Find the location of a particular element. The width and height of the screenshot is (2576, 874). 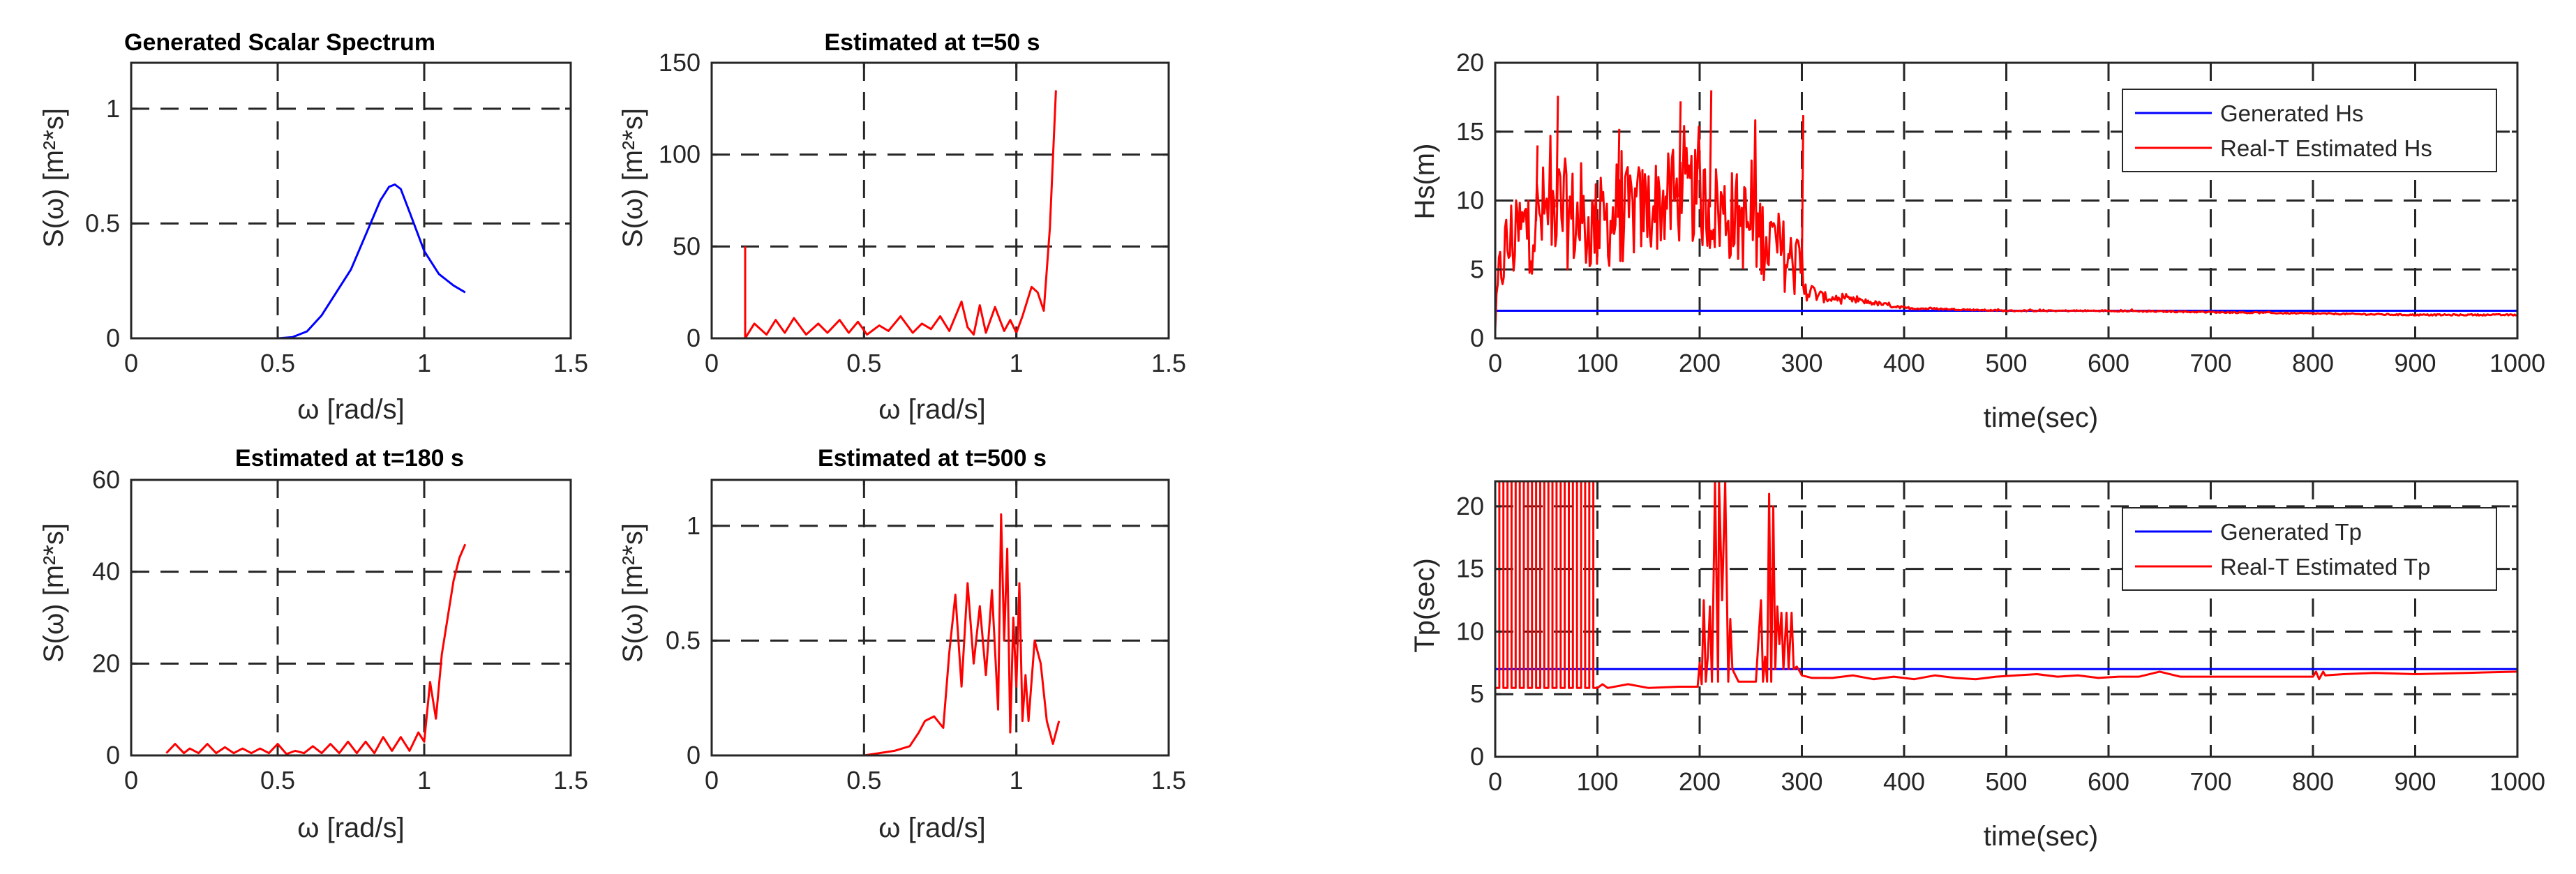

legend-label: Generated Tp is located at coordinates (2291, 532).